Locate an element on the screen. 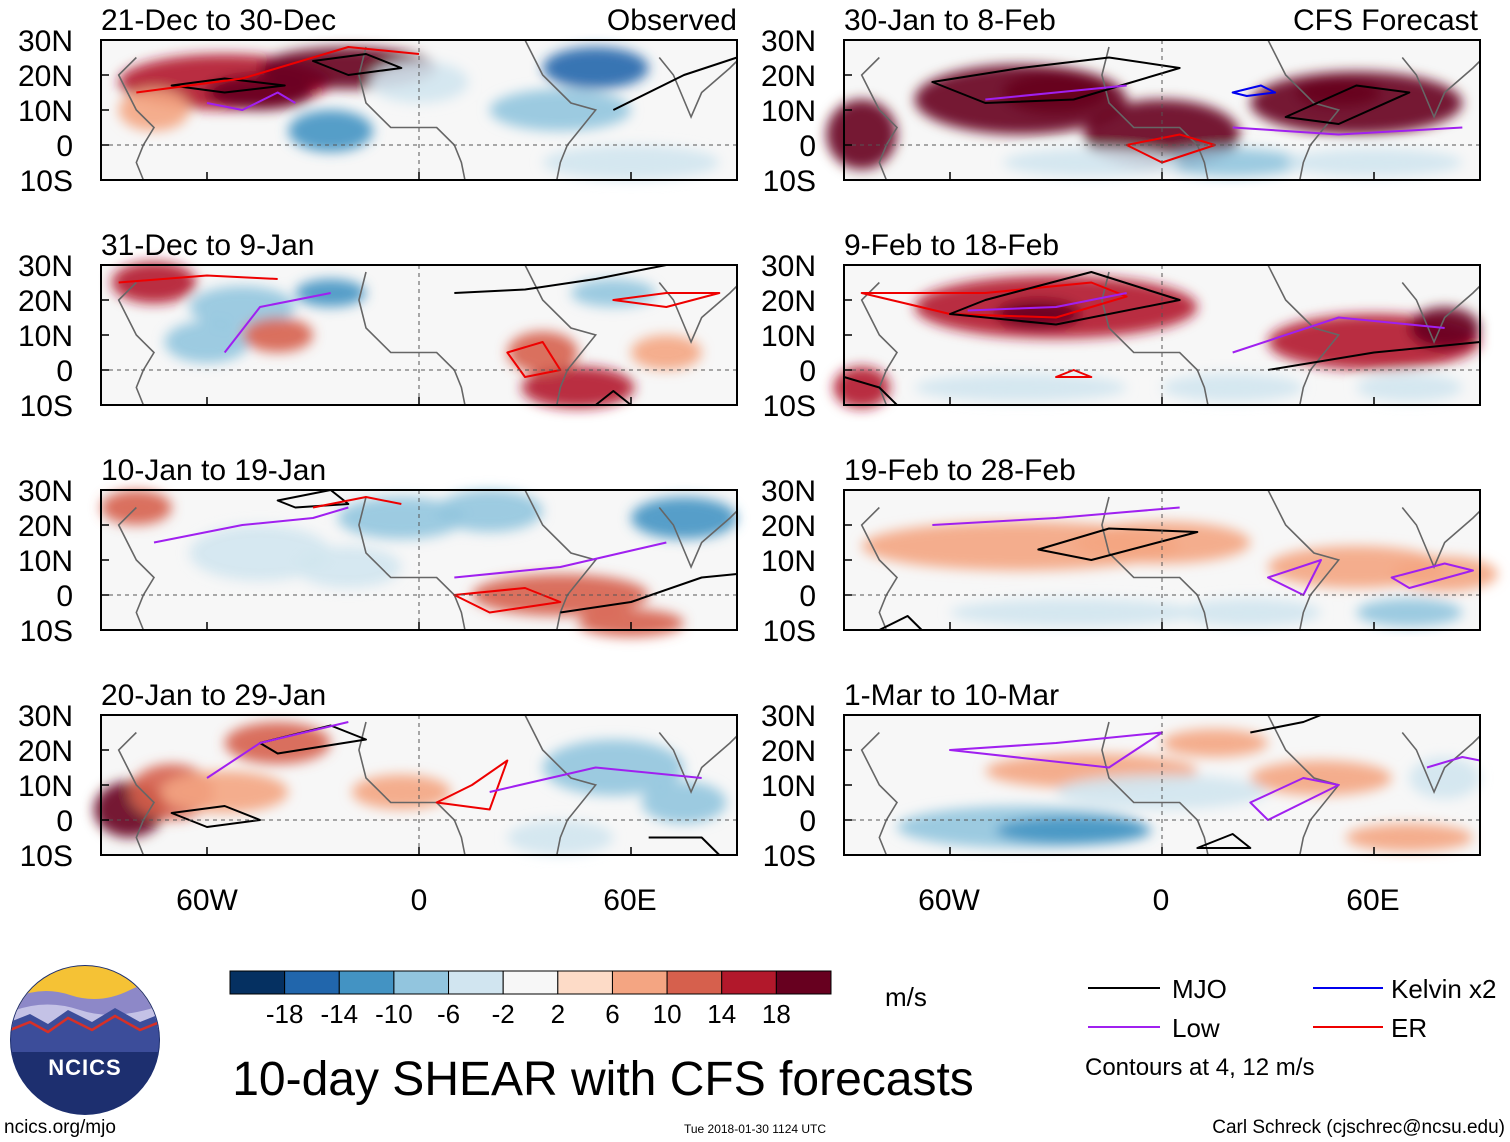 The image size is (1510, 1142). footer-site: ncics.org/mjo is located at coordinates (60, 1127).